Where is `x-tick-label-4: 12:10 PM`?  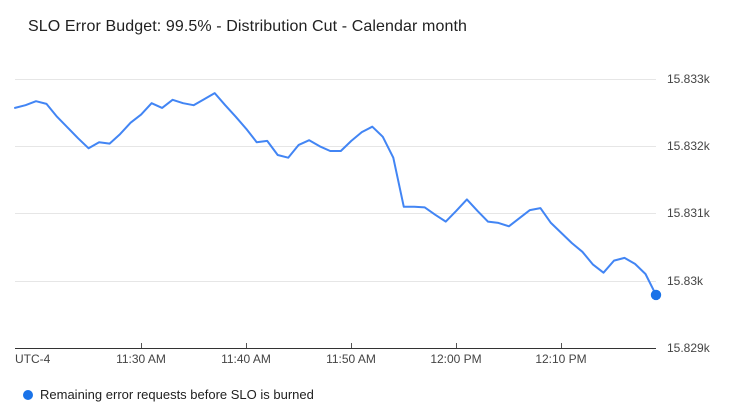 x-tick-label-4: 12:10 PM is located at coordinates (561, 359).